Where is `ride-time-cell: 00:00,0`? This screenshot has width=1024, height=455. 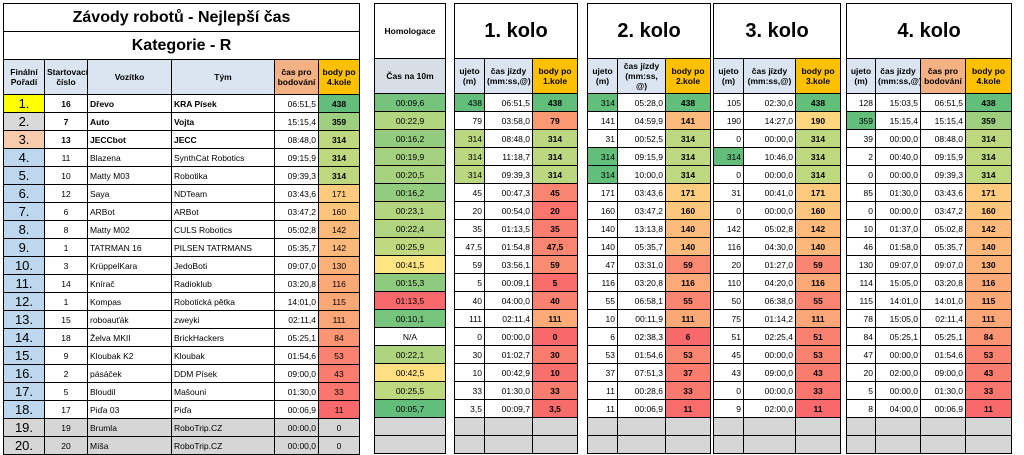 ride-time-cell: 00:00,0 is located at coordinates (898, 354).